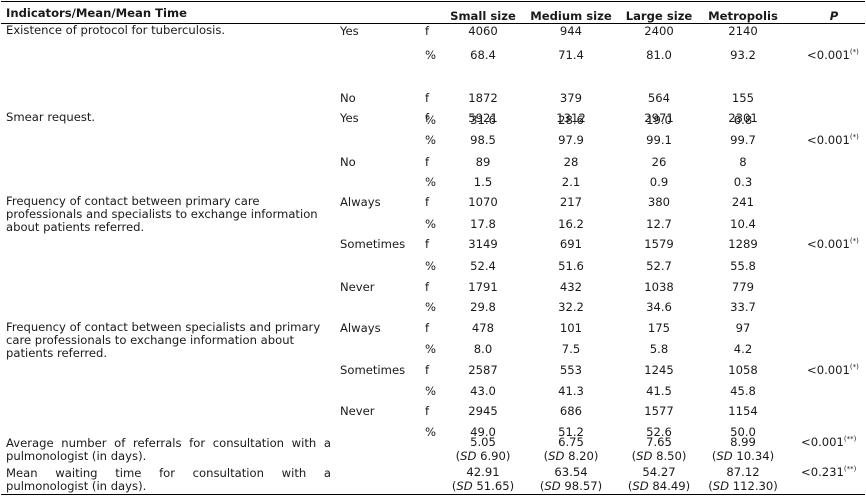 Image resolution: width=866 pixels, height=497 pixels. I want to click on cell-value: 43.0, so click(483, 391).